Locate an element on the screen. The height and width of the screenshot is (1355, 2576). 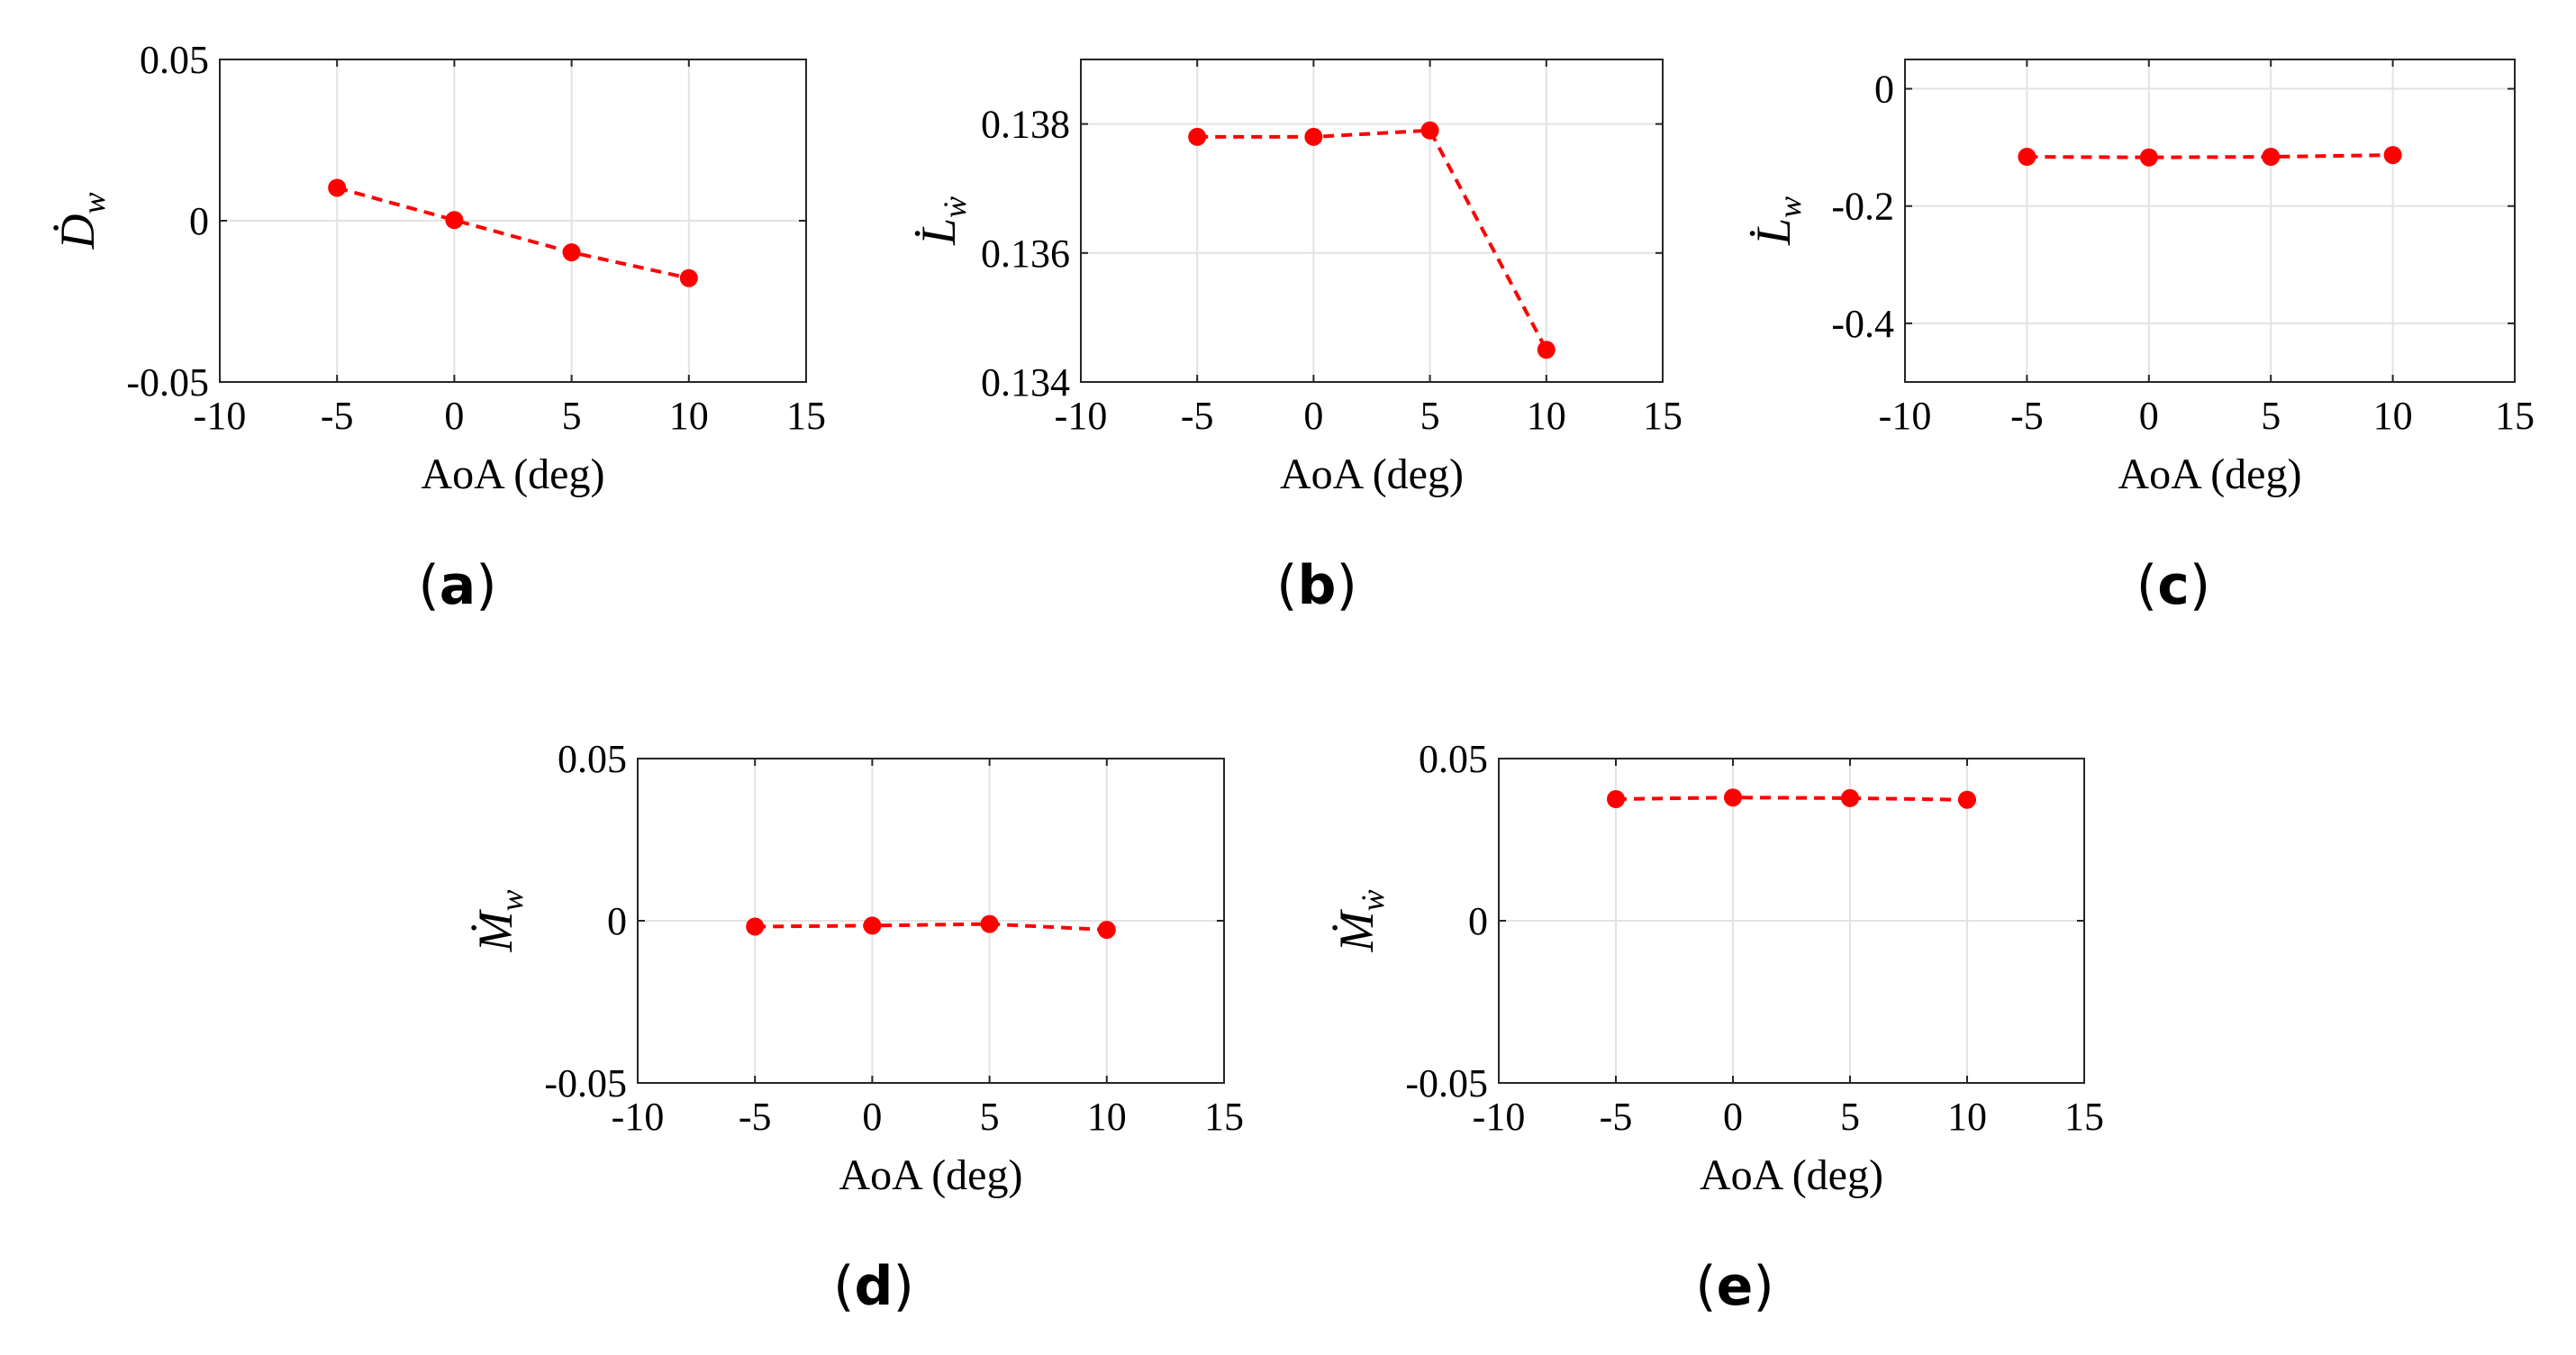
panel-label-letter: e is located at coordinates (1735, 1286).